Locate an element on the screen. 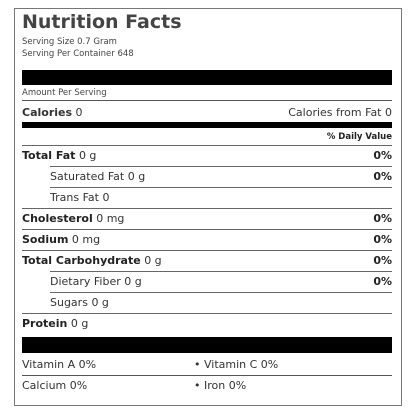 This screenshot has width=416, height=416. nutrient-row: Dietary Fiber 0 g 0% is located at coordinates (221, 281).